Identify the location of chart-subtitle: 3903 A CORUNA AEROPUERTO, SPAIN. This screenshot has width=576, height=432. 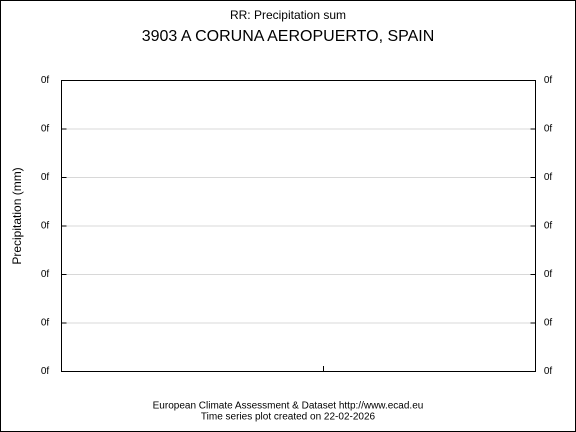
(288, 36).